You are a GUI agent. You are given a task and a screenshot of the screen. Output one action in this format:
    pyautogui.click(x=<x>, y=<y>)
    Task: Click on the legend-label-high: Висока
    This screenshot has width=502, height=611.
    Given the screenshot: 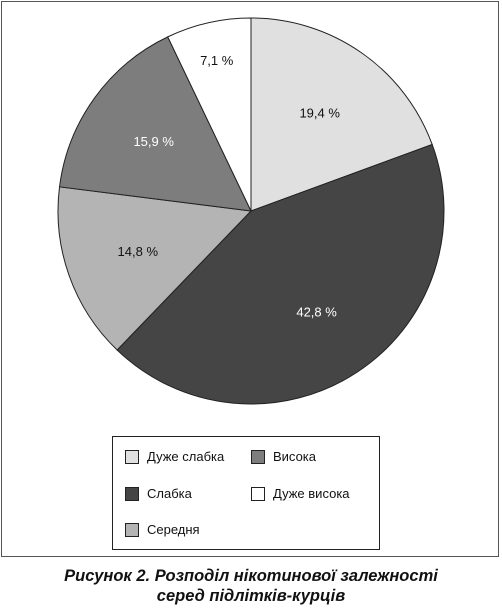 What is the action you would take?
    pyautogui.click(x=295, y=456)
    